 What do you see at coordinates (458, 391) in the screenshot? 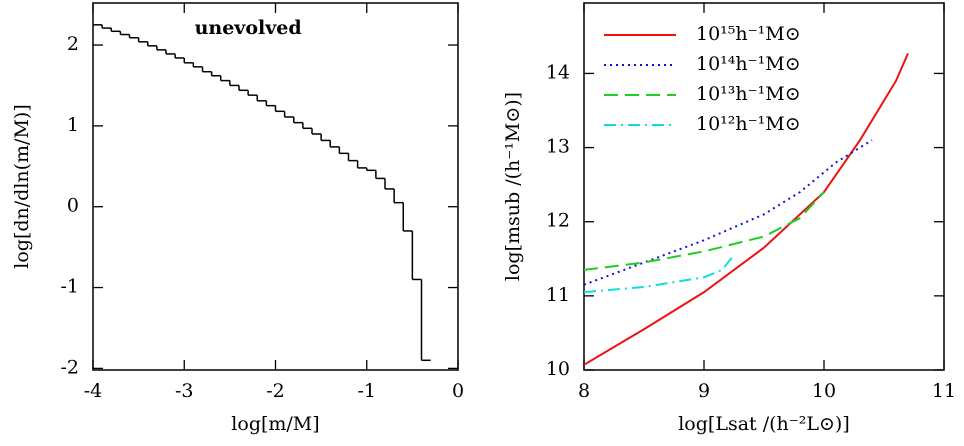
I see `x-tick-label: 0` at bounding box center [458, 391].